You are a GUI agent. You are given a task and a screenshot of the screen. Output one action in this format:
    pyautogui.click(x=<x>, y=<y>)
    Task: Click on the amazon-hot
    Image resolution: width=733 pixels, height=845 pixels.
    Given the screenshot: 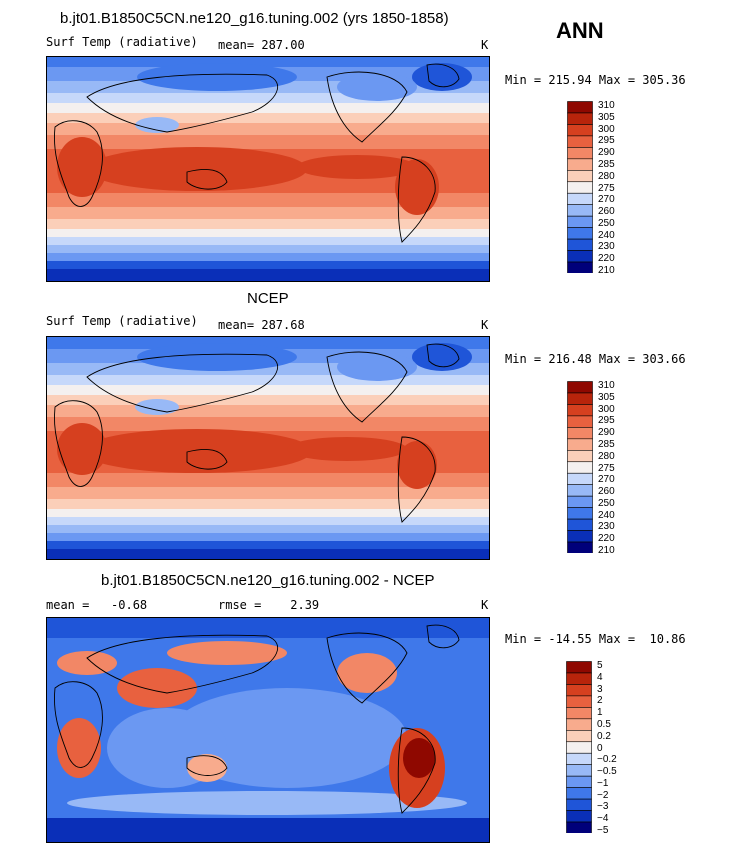 What is the action you would take?
    pyautogui.click(x=419, y=758)
    